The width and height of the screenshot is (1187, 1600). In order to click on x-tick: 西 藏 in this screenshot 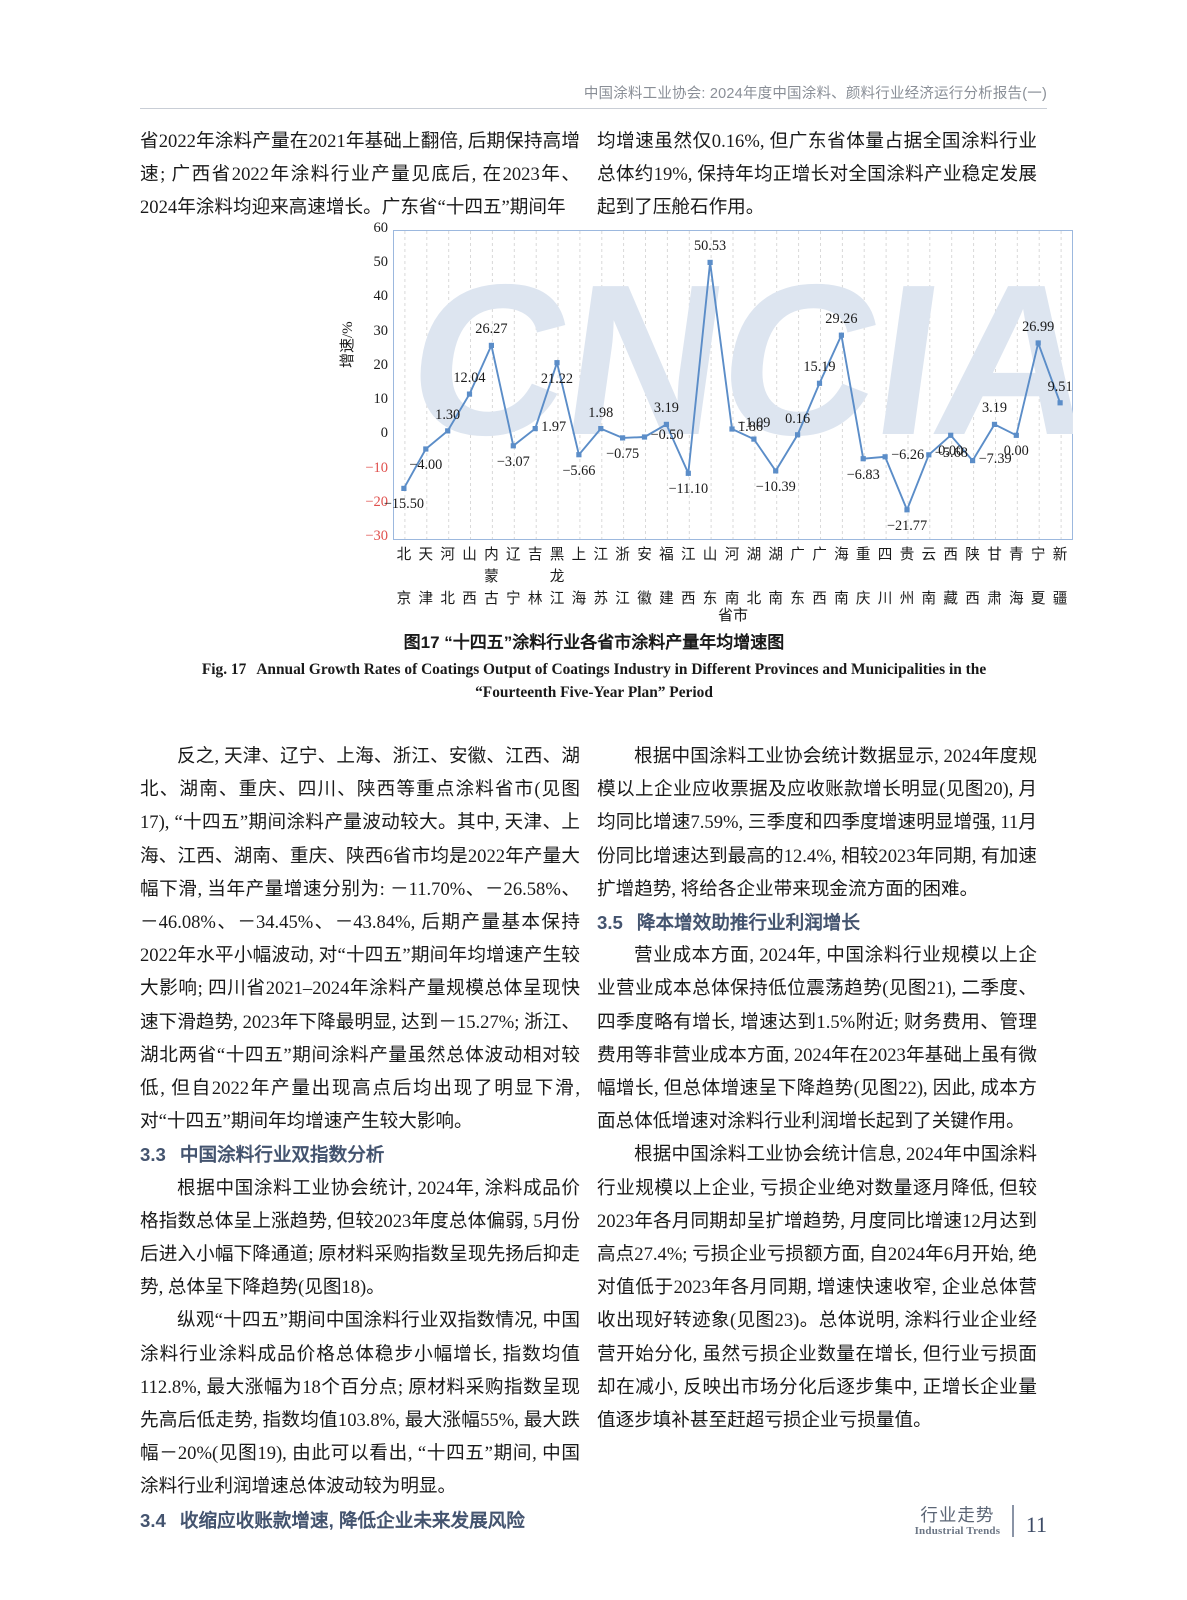, I will do `click(950, 577)`.